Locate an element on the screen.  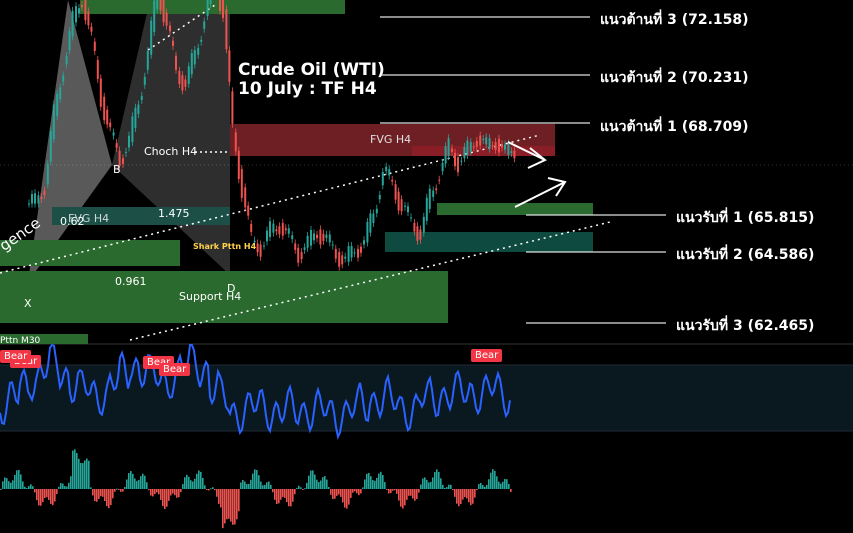
level-label-s1: แนวรับที่ 1 (65.815) is located at coordinates (745, 218).